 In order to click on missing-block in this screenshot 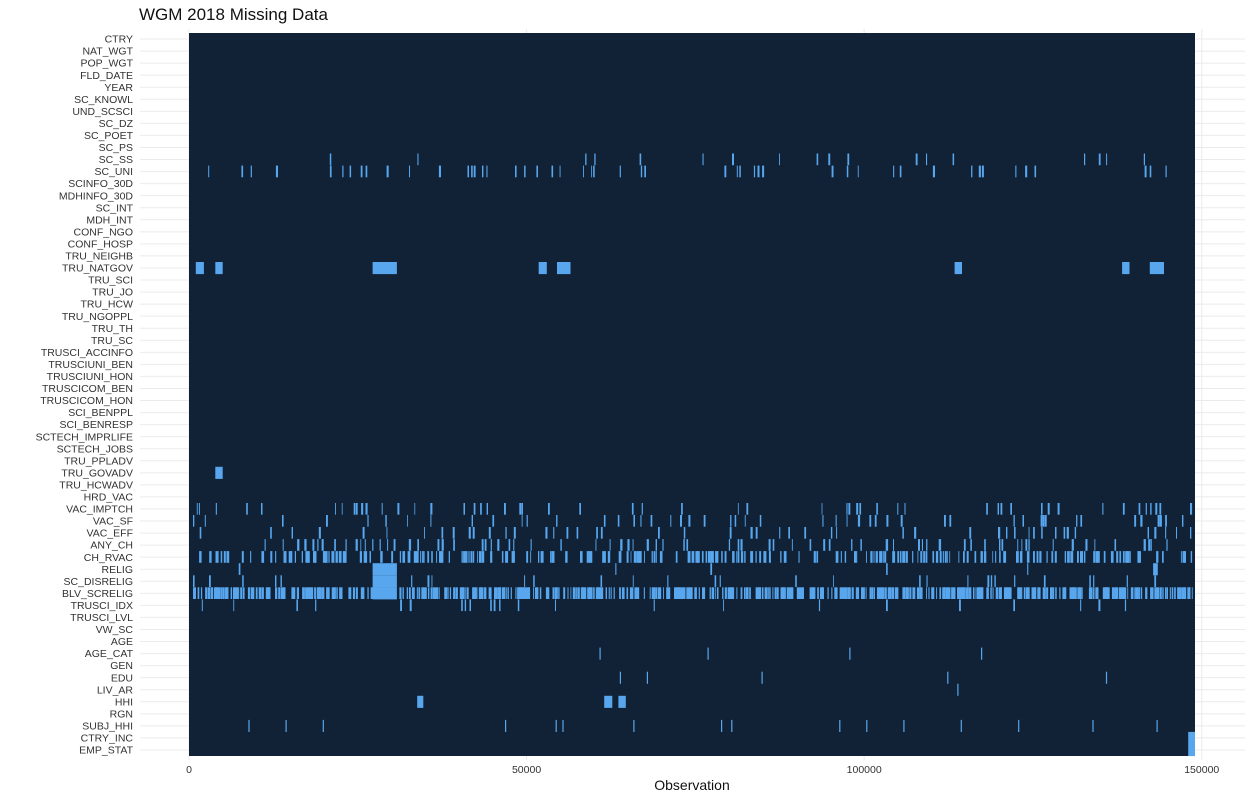, I will do `click(420, 701)`.